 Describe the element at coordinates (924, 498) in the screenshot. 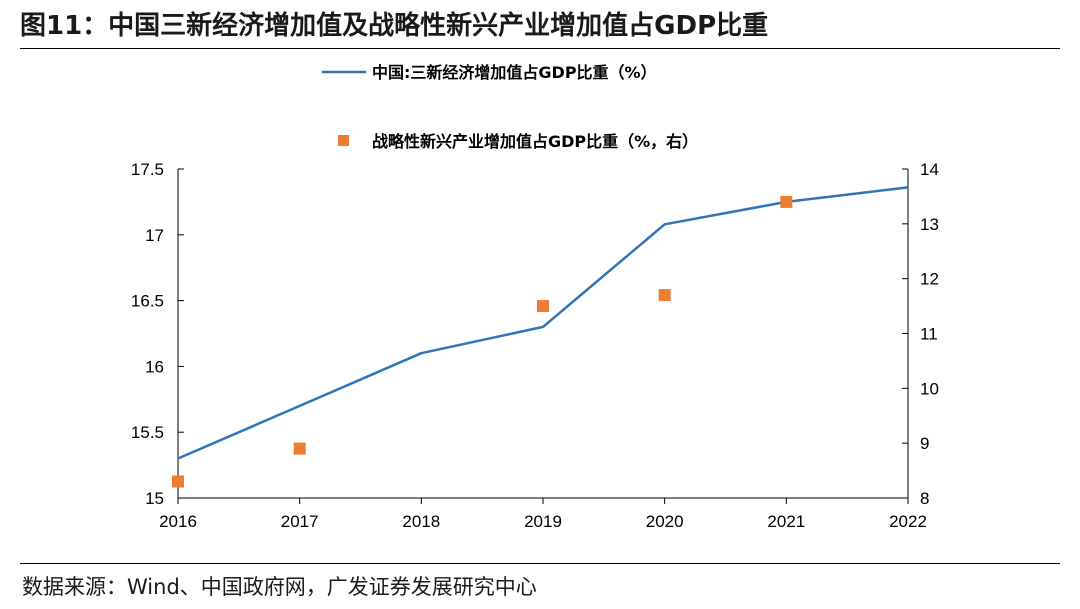

I see `right-tick-label: 8` at that location.